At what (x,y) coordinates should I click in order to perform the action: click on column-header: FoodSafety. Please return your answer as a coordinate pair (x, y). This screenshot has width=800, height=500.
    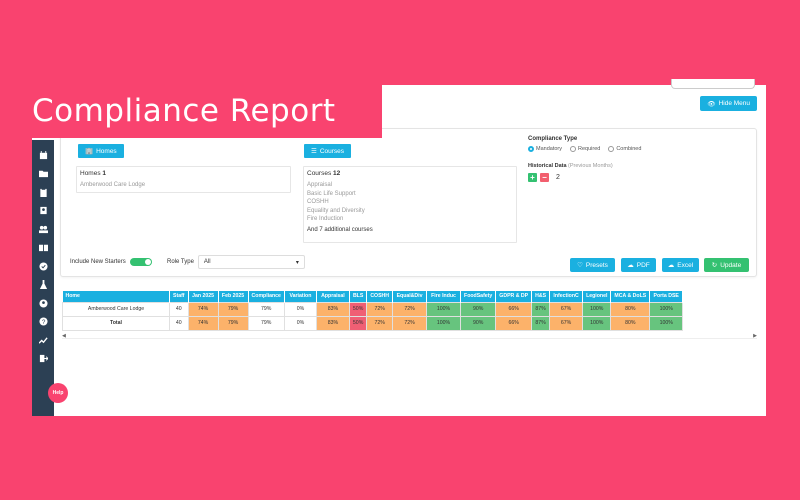
    Looking at the image, I should click on (478, 296).